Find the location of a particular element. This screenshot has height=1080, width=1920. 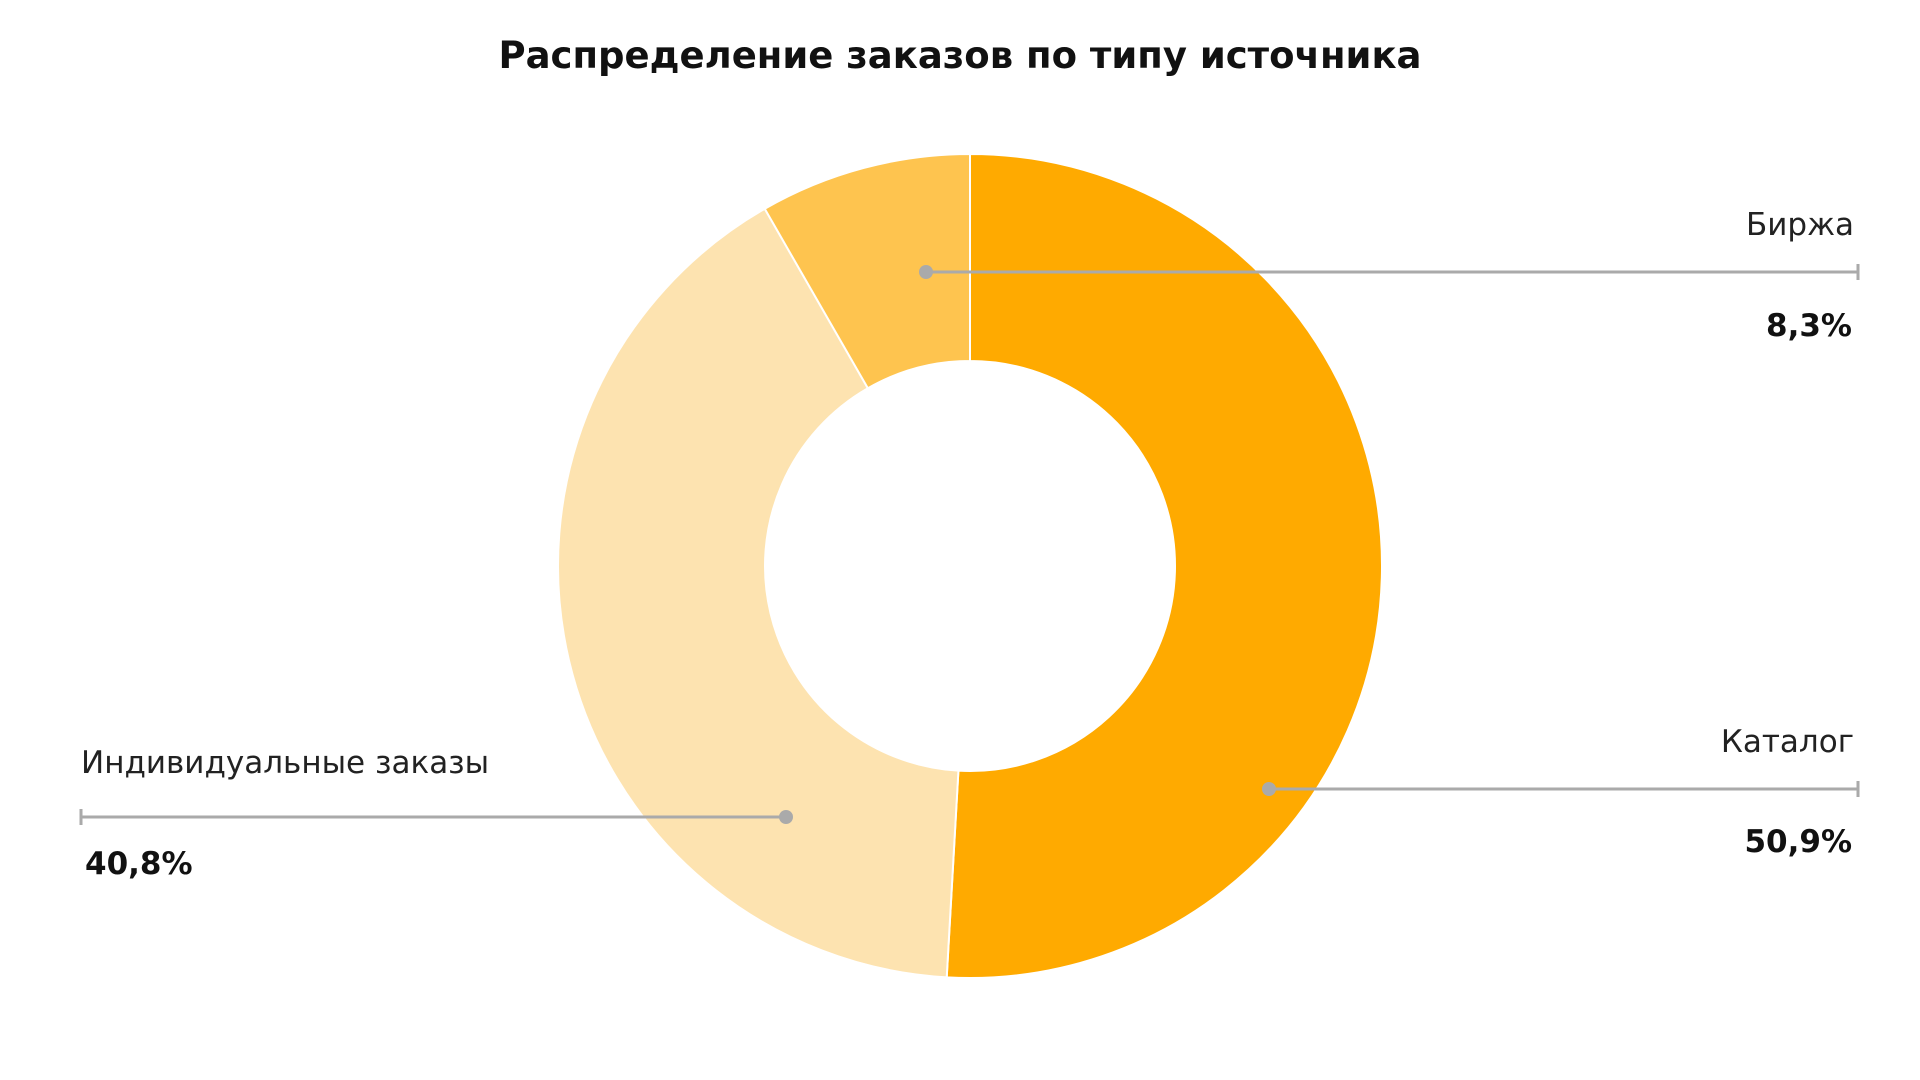

slice-label-name-0: Каталог is located at coordinates (1787, 742).